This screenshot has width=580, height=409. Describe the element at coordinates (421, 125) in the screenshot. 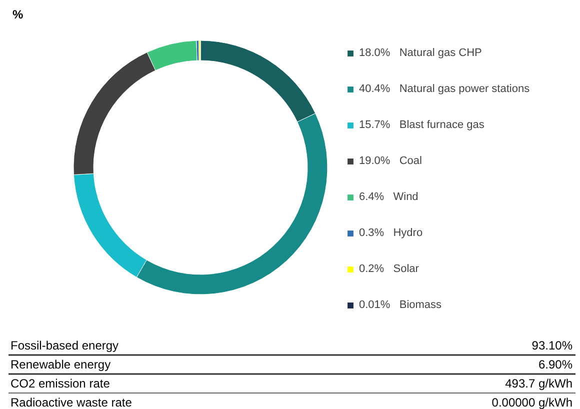

I see `legend-label: 15.7% Blast furnace gas` at that location.